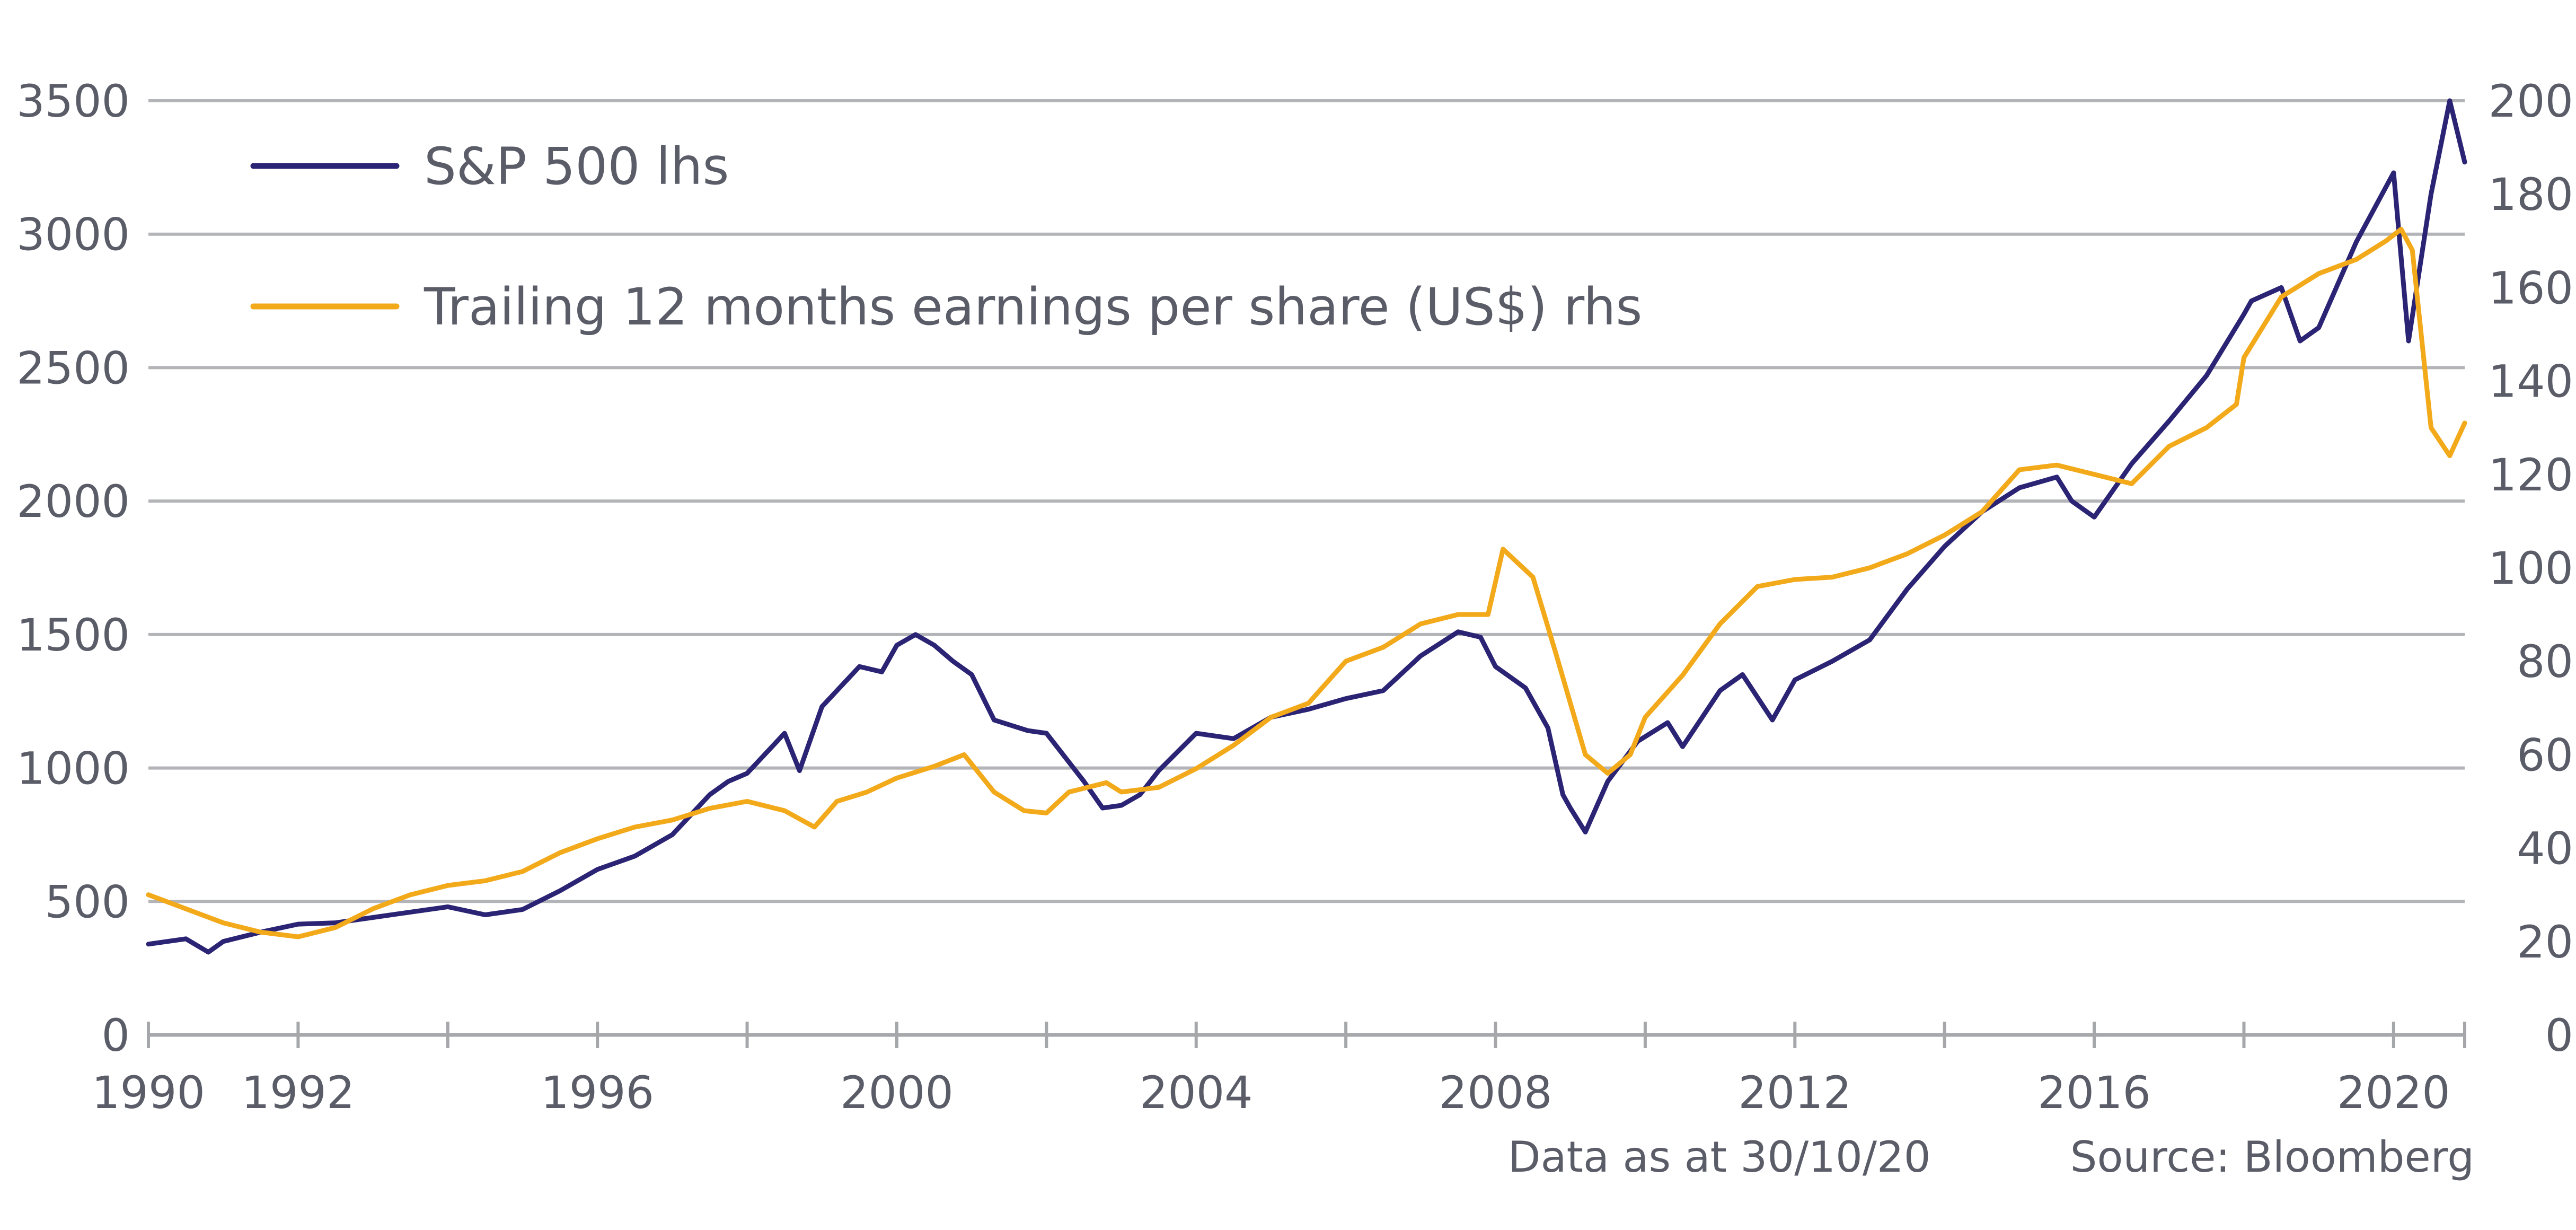  What do you see at coordinates (2531, 195) in the screenshot?
I see `right-axis-tick-label: 180` at bounding box center [2531, 195].